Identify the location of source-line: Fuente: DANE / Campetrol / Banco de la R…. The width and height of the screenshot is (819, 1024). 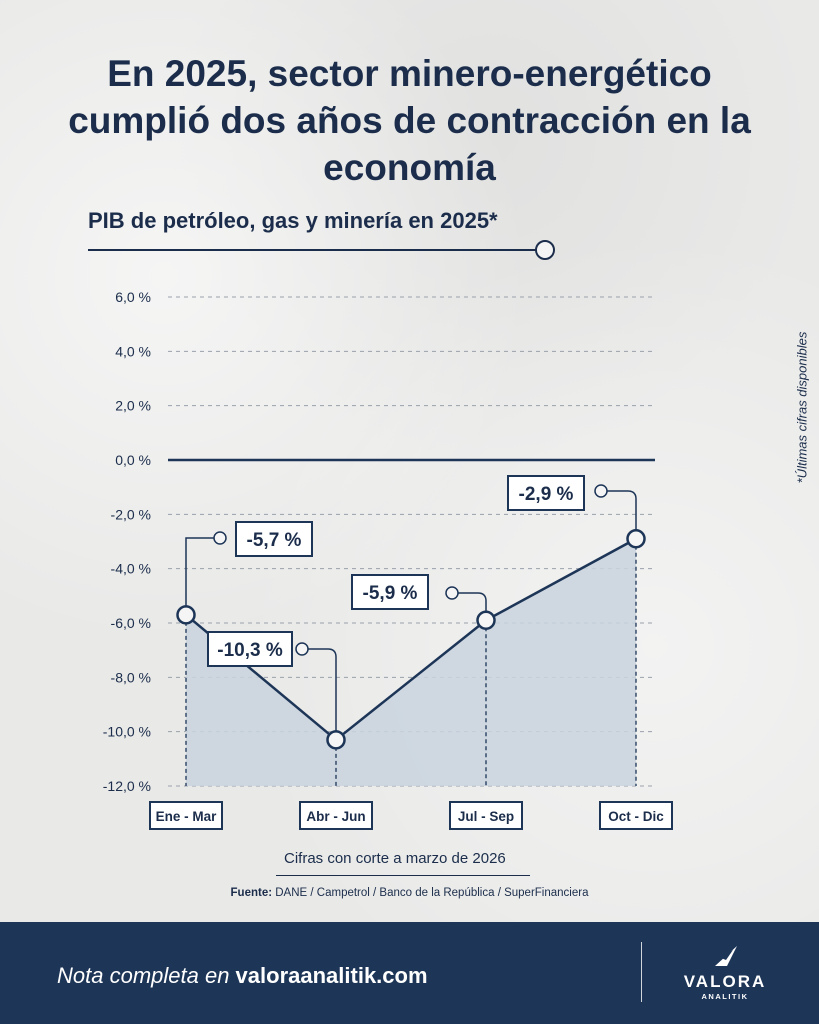
(409, 893).